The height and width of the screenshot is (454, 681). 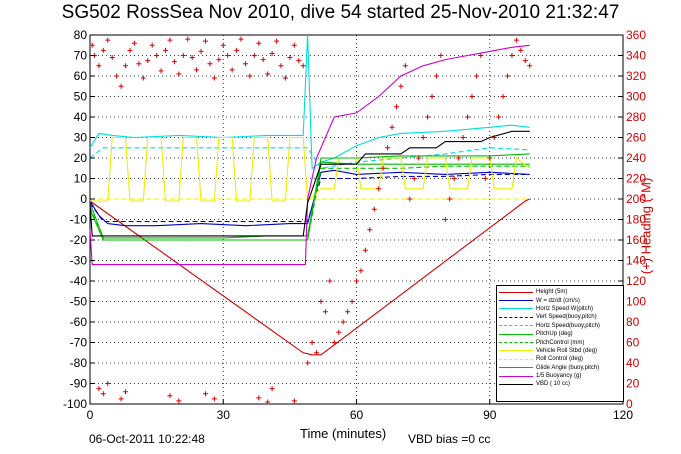 I want to click on right-tick-label: 240, so click(x=636, y=158).